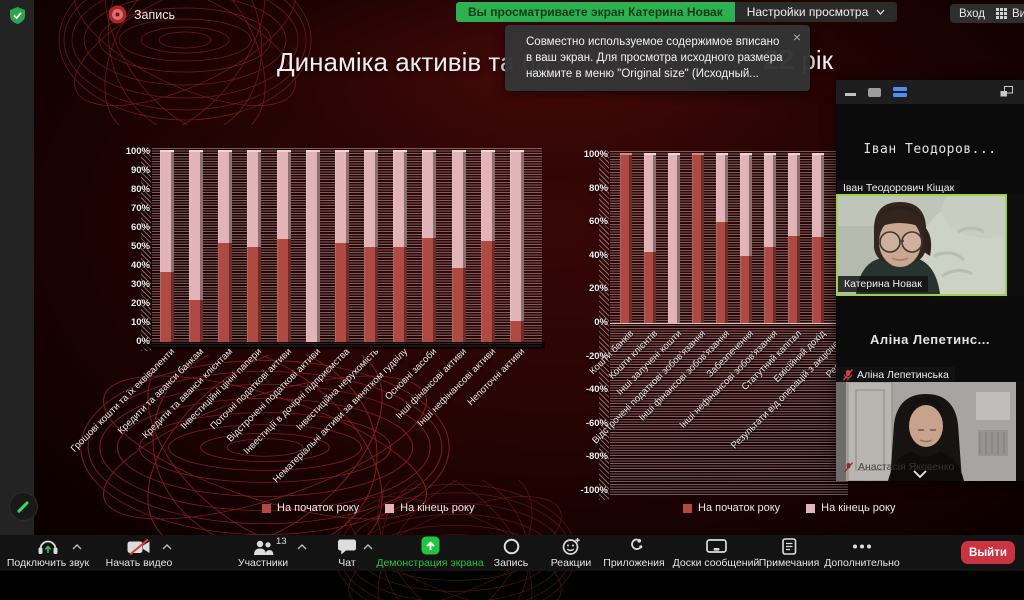  Describe the element at coordinates (634, 563) in the screenshot. I see `apps-label: Приложения` at that location.